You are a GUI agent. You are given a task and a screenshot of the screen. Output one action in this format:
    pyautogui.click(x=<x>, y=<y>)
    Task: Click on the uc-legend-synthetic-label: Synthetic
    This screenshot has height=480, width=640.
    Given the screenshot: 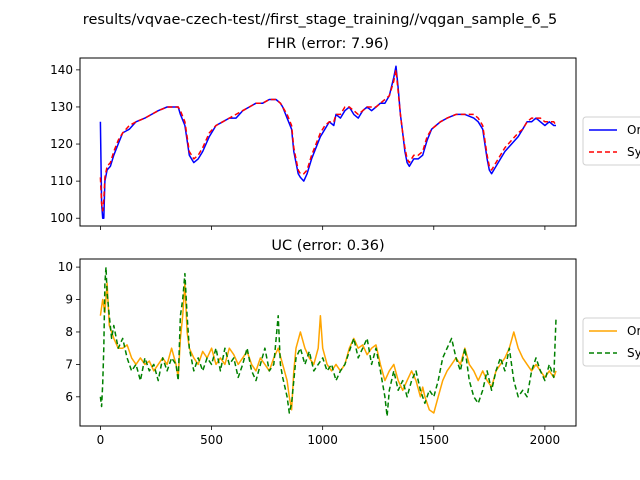 What is the action you would take?
    pyautogui.click(x=633, y=353)
    